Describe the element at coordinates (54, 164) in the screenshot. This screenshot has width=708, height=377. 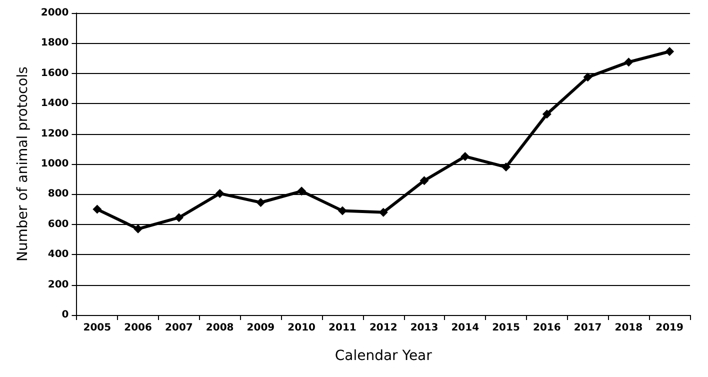
I see `y-tick-label: 1000` at that location.